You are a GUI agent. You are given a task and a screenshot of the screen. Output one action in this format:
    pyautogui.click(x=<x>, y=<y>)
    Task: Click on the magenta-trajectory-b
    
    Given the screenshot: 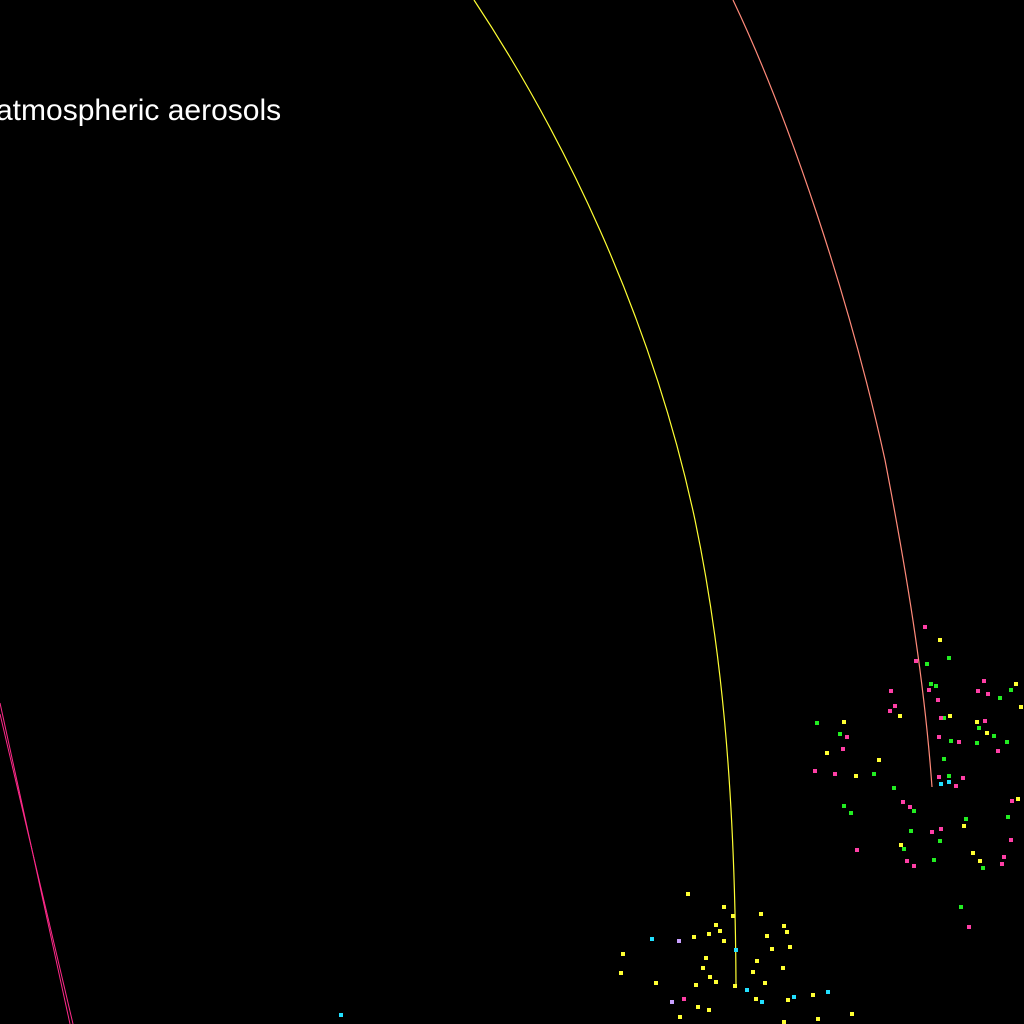 What is the action you would take?
    pyautogui.click(x=37, y=868)
    